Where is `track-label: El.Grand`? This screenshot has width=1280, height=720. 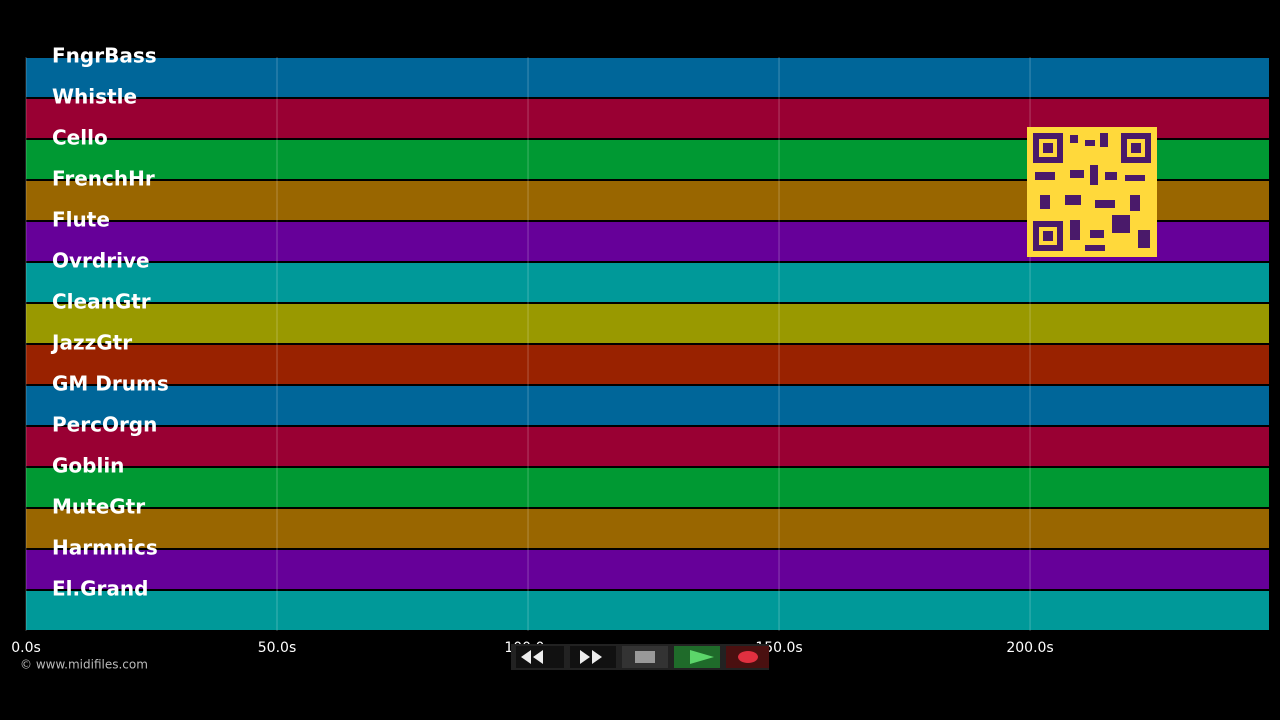 track-label: El.Grand is located at coordinates (100, 589).